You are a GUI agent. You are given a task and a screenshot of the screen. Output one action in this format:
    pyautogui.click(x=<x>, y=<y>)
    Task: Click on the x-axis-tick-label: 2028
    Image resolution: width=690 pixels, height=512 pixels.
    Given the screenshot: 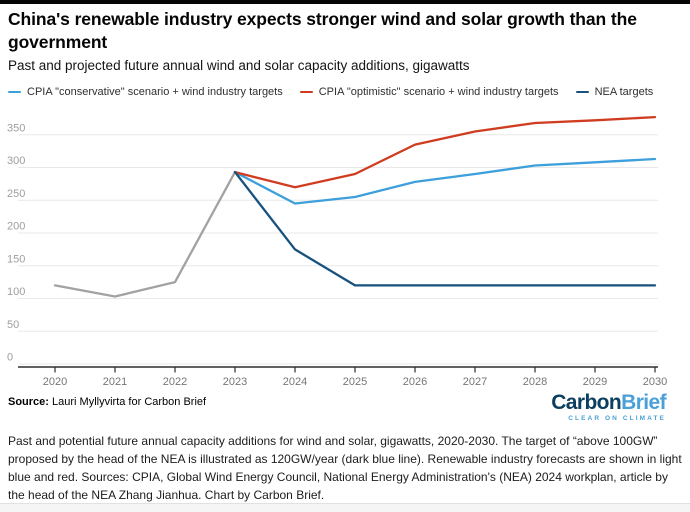 What is the action you would take?
    pyautogui.click(x=535, y=382)
    